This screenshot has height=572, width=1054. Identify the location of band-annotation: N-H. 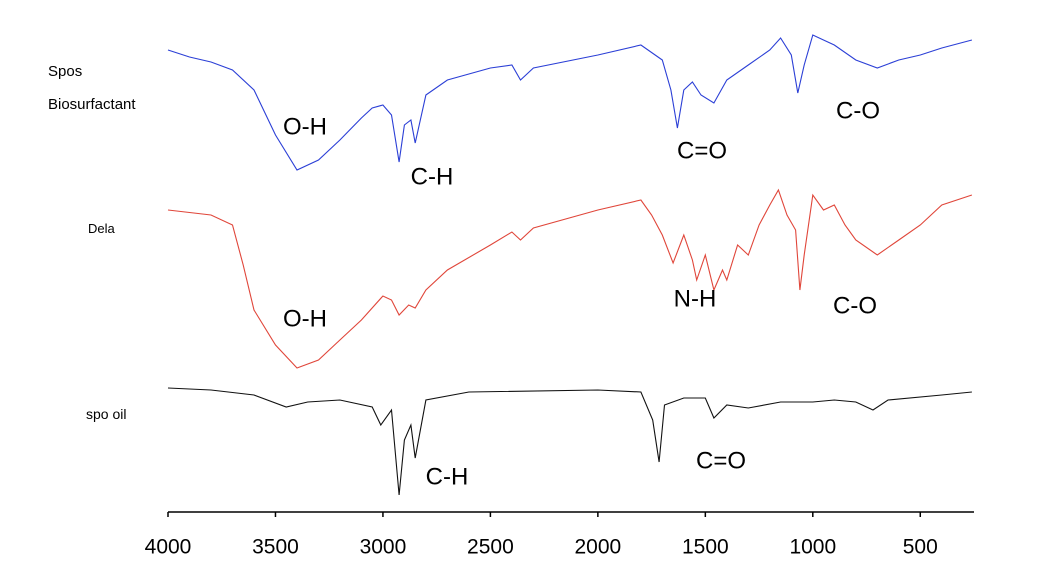
(695, 298).